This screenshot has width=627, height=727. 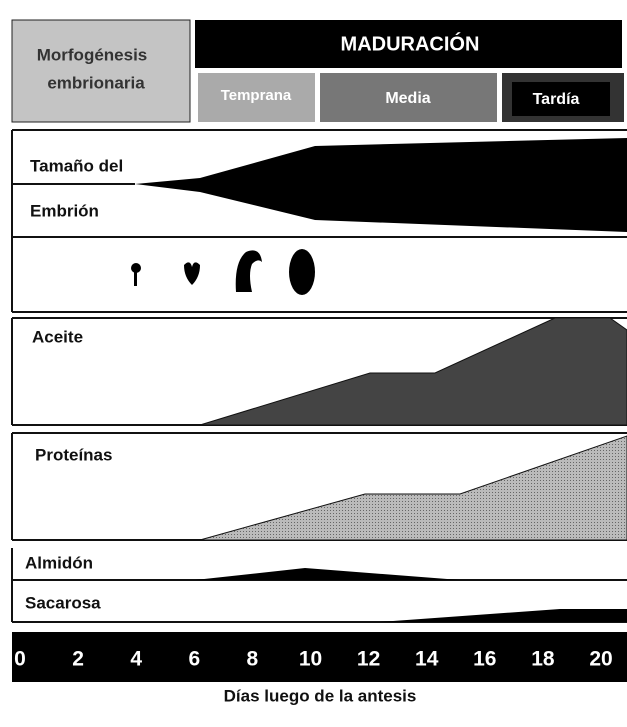 I want to click on starch-profile, so click(x=327, y=574).